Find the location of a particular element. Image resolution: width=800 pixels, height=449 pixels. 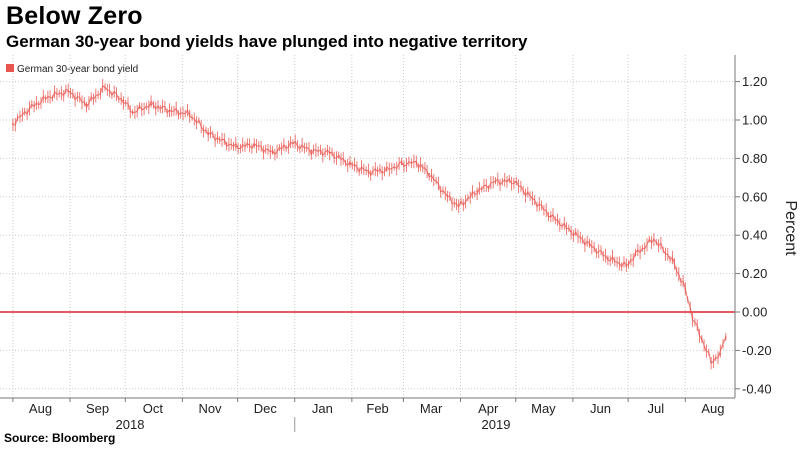

y-axis-label: Percent is located at coordinates (790, 228).